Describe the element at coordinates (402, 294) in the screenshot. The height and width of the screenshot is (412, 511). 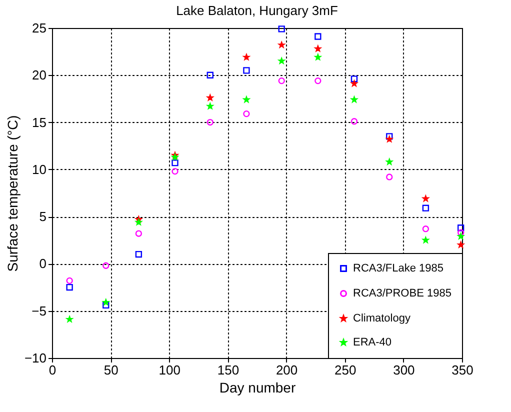
I see `legend-label: RCA3/PROBE 1985` at that location.